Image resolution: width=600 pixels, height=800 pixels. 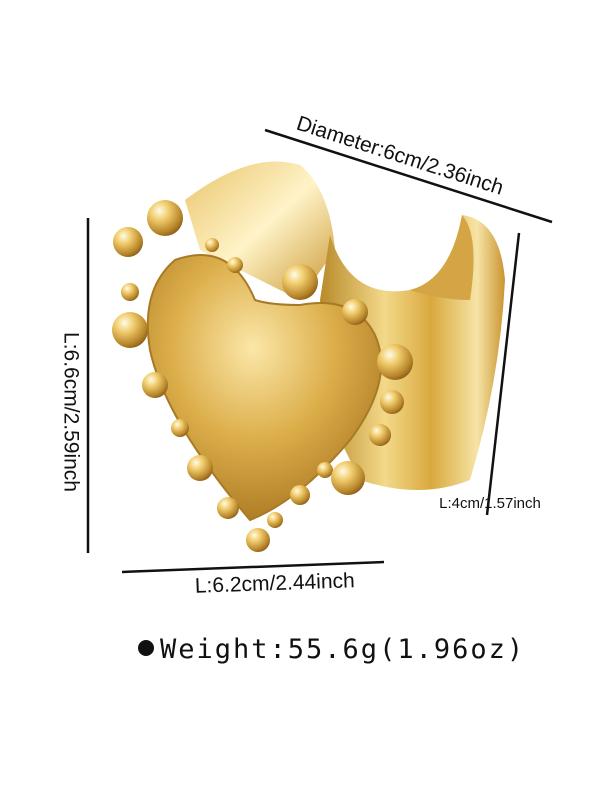 What do you see at coordinates (400, 156) in the screenshot?
I see `diameter-label: Diameter:6cm/2.36inch` at bounding box center [400, 156].